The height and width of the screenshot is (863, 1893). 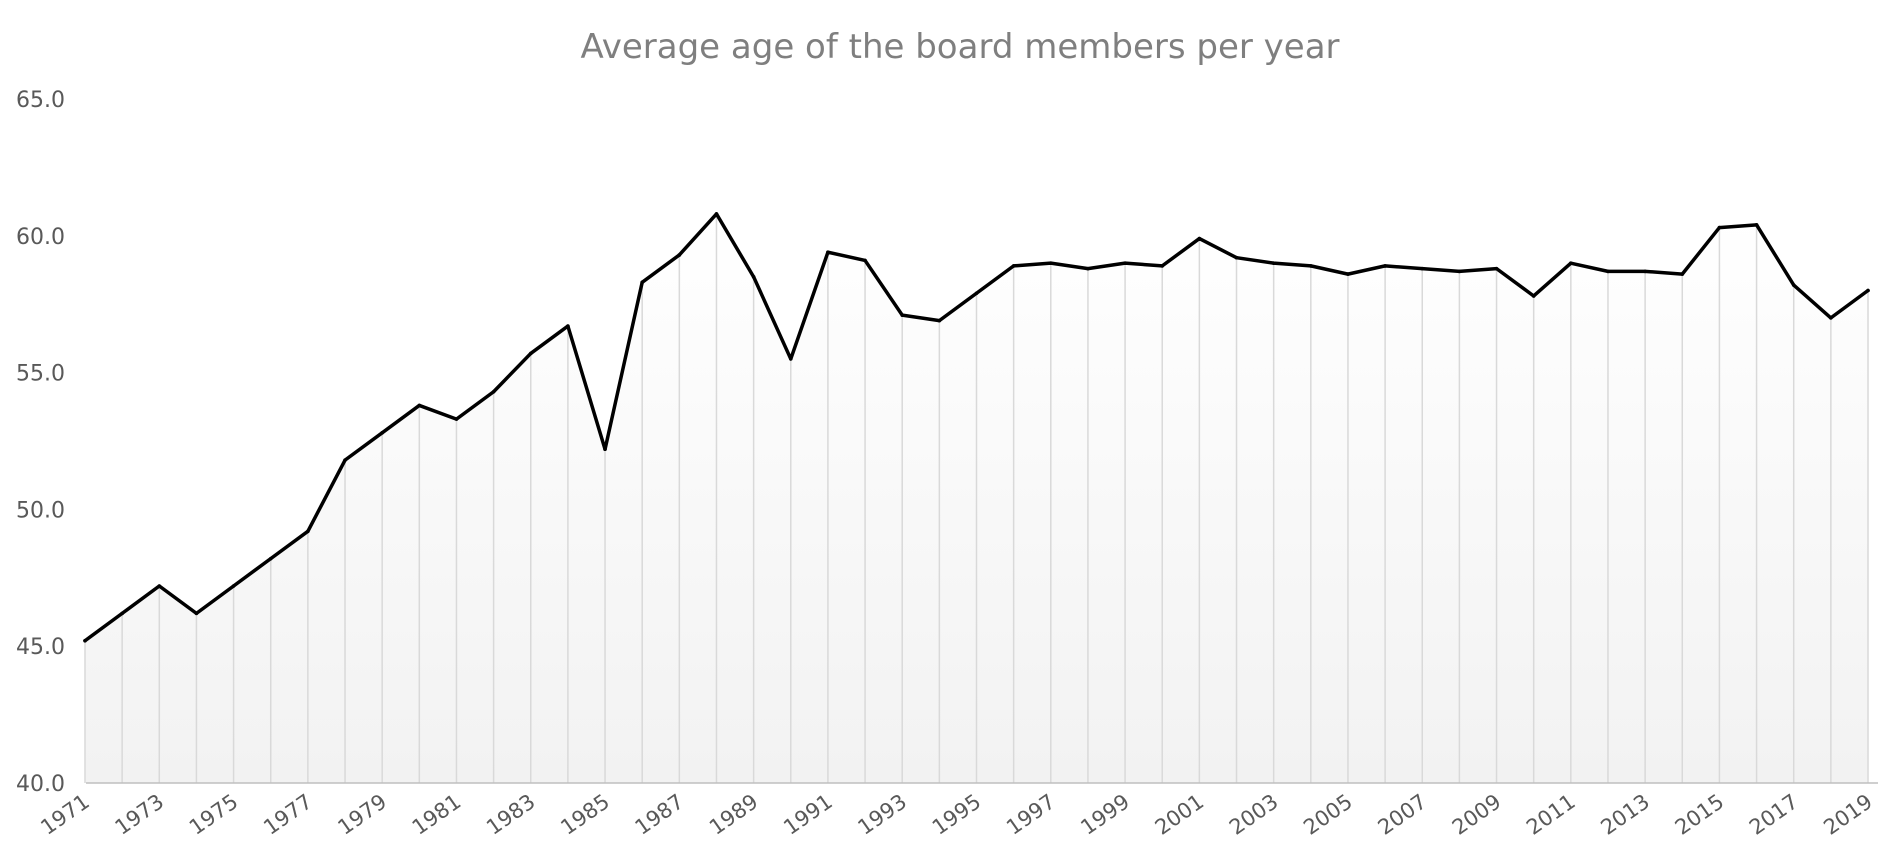 What do you see at coordinates (345, 460) in the screenshot?
I see `data-point-1978` at bounding box center [345, 460].